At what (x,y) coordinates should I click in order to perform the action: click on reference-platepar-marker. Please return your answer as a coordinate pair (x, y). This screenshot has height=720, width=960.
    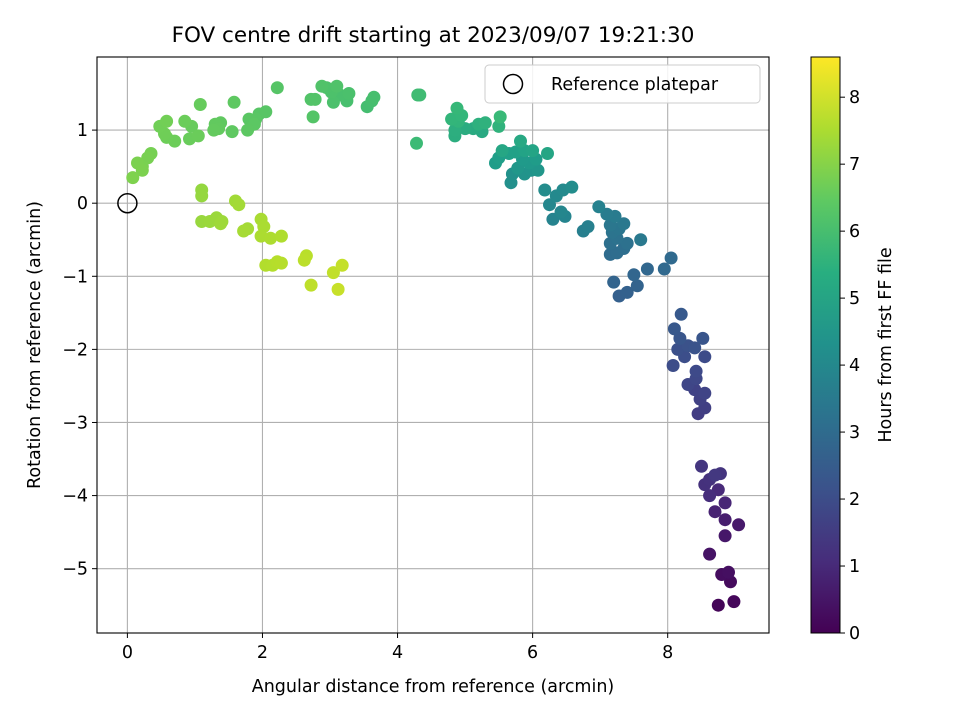
    Looking at the image, I should click on (127, 203).